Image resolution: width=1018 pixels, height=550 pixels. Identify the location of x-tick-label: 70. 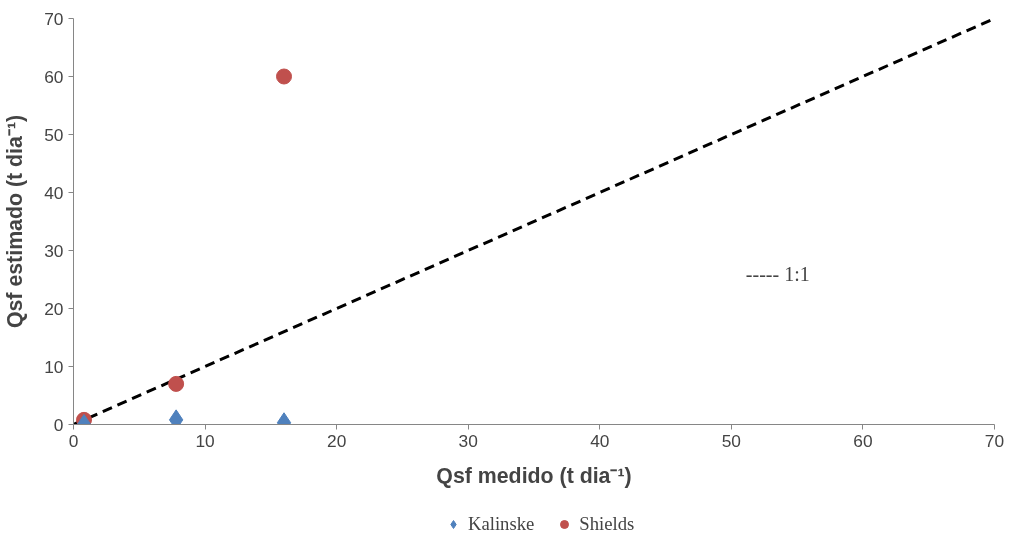
(994, 440).